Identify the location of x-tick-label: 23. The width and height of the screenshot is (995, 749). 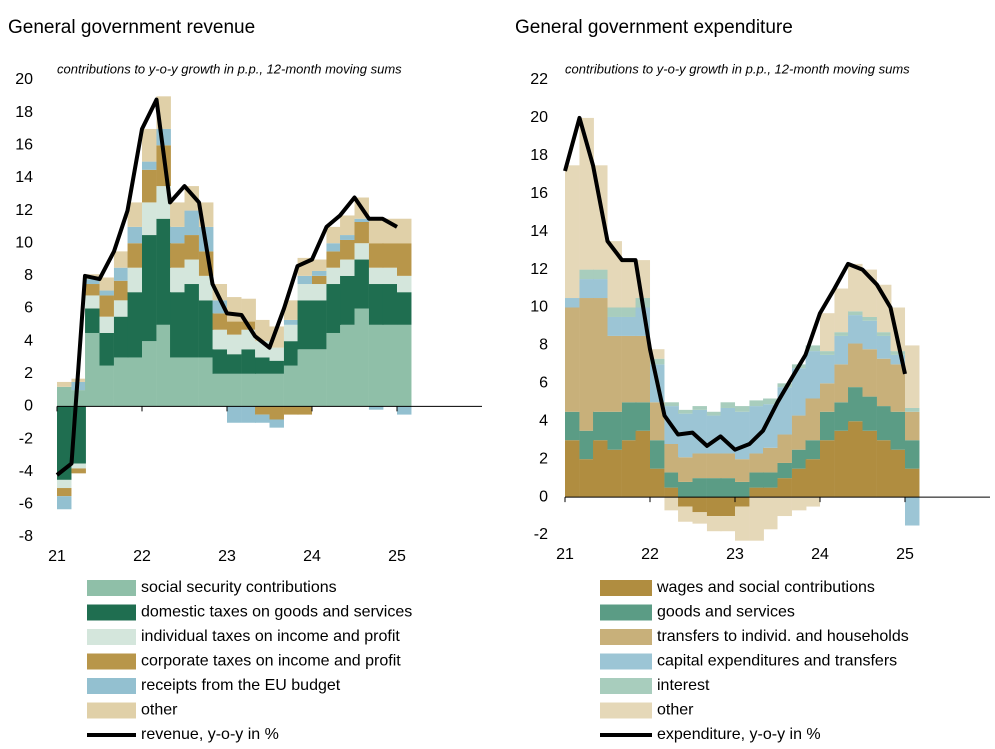
(227, 556).